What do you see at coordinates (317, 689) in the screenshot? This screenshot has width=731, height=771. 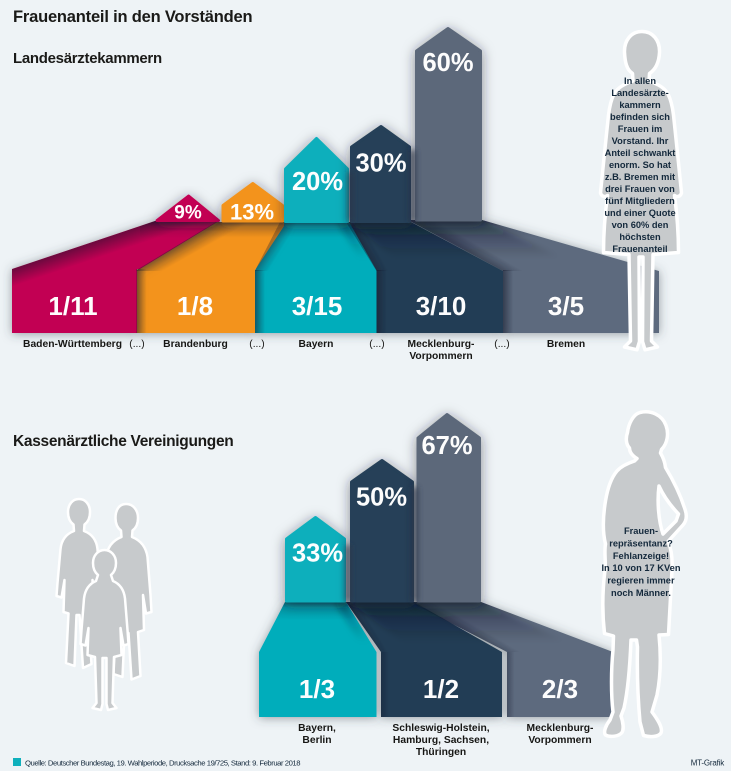 I see `svg-text: 1/3` at bounding box center [317, 689].